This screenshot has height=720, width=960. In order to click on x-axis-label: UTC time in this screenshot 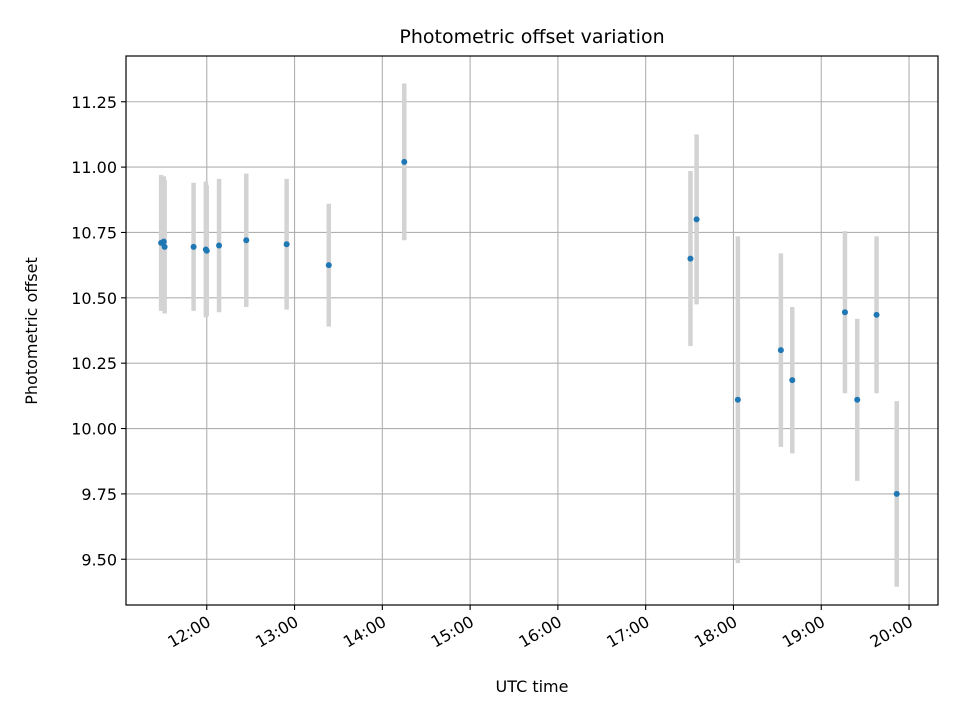, I will do `click(532, 686)`.